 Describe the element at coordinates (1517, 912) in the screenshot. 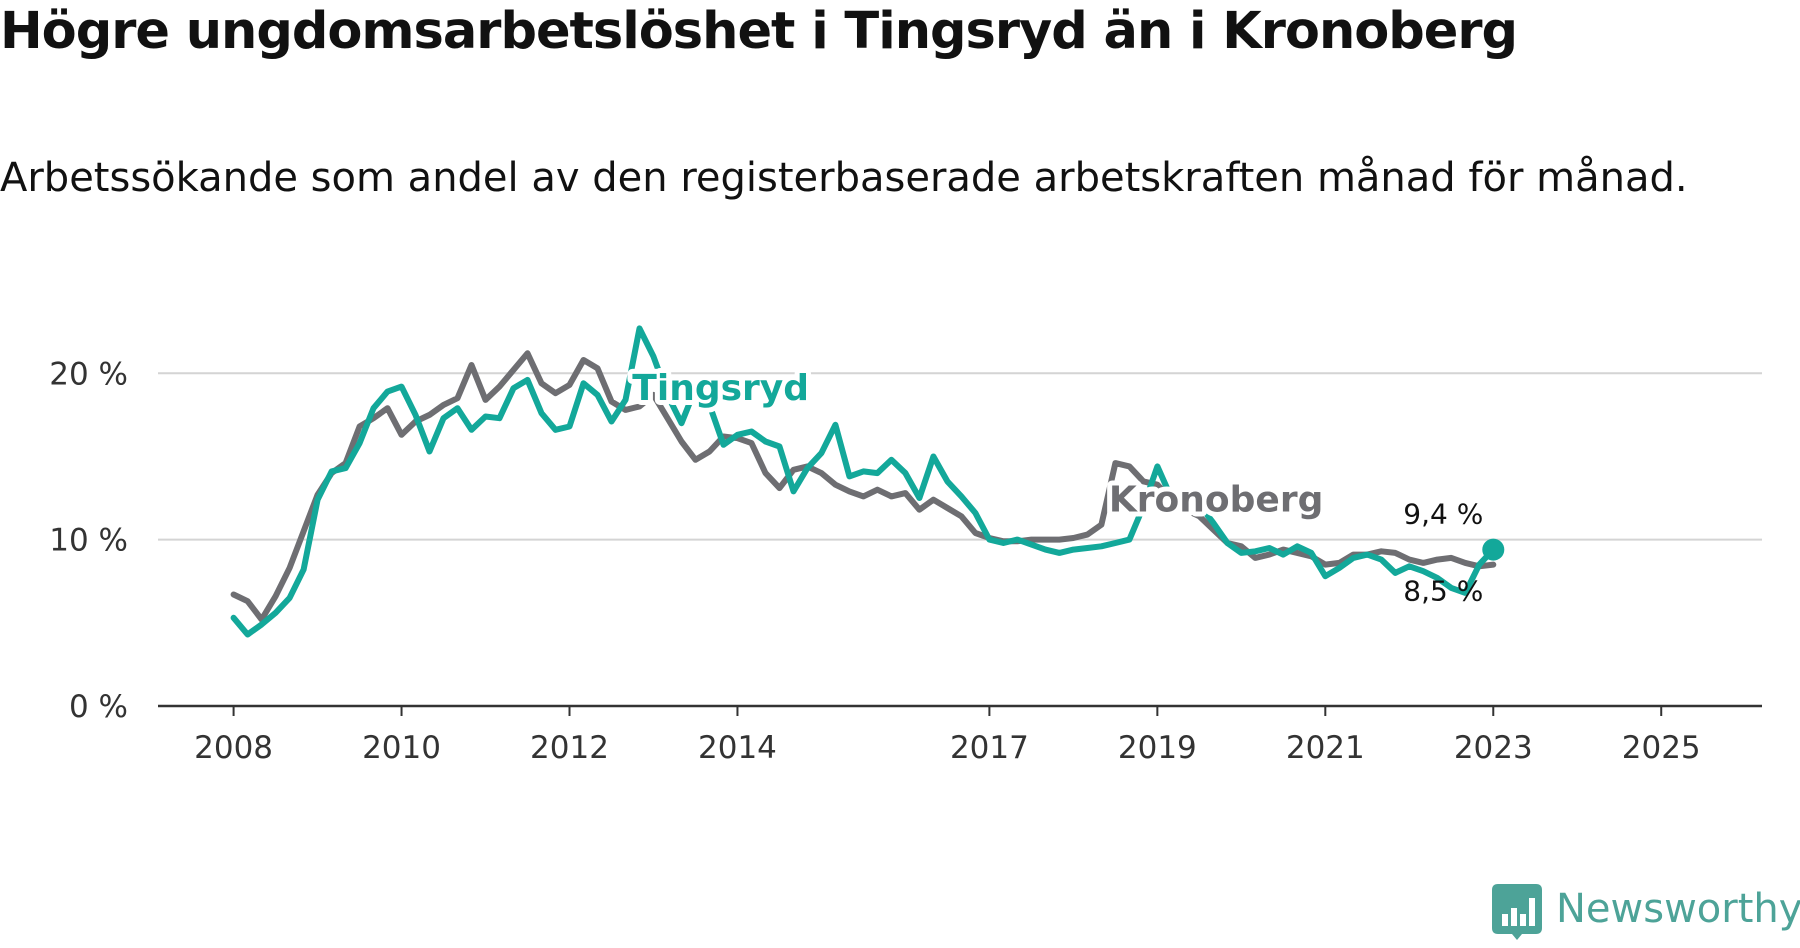

I see `newsworthy-logo-icon` at that location.